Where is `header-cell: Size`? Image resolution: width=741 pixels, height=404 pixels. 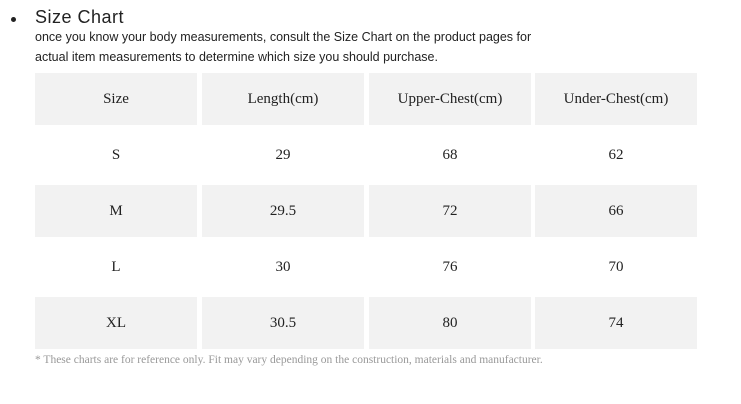 header-cell: Size is located at coordinates (116, 99).